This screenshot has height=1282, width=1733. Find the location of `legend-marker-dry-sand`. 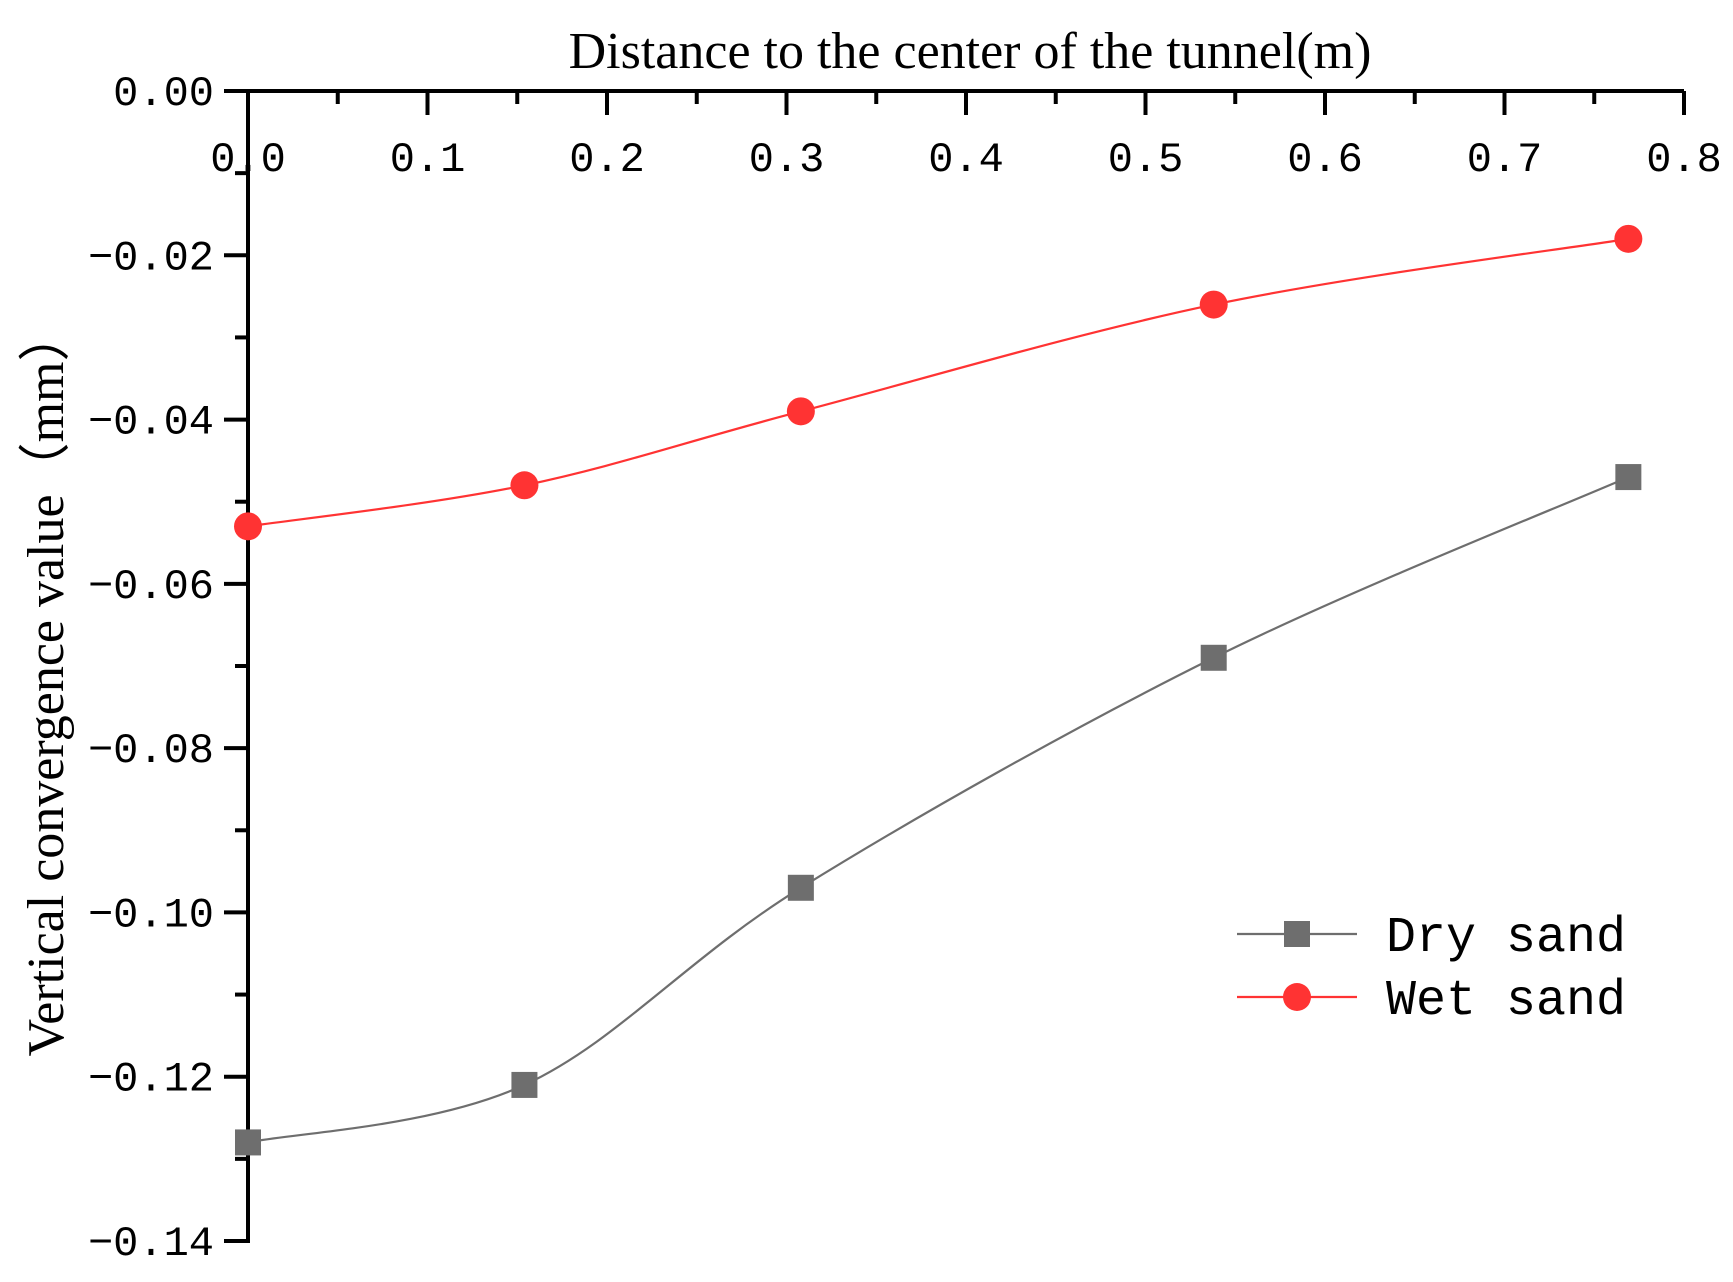

legend-marker-dry-sand is located at coordinates (1297, 934).